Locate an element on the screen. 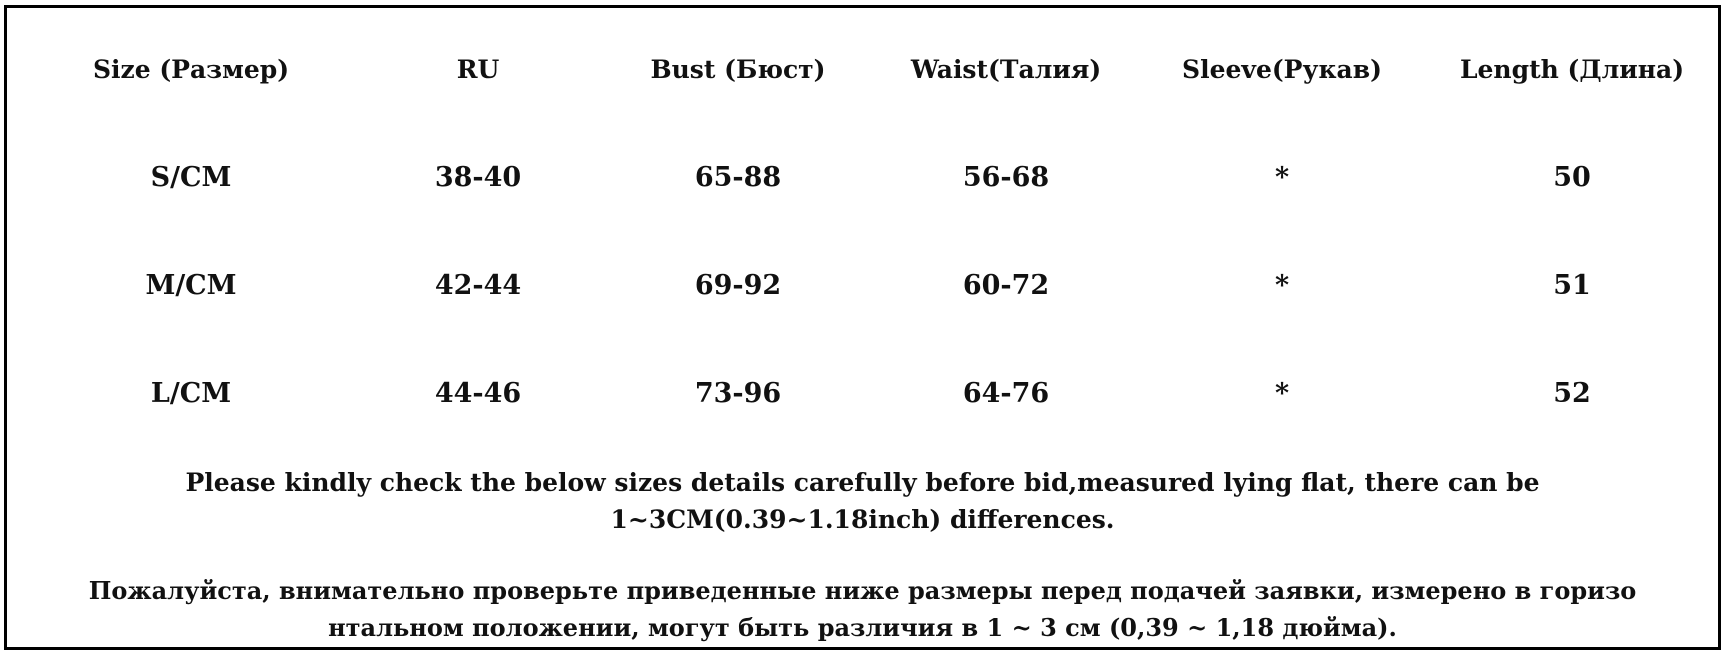  table-row: L/CM 44-46 73-96 64-76 * 52 is located at coordinates (862, 394).